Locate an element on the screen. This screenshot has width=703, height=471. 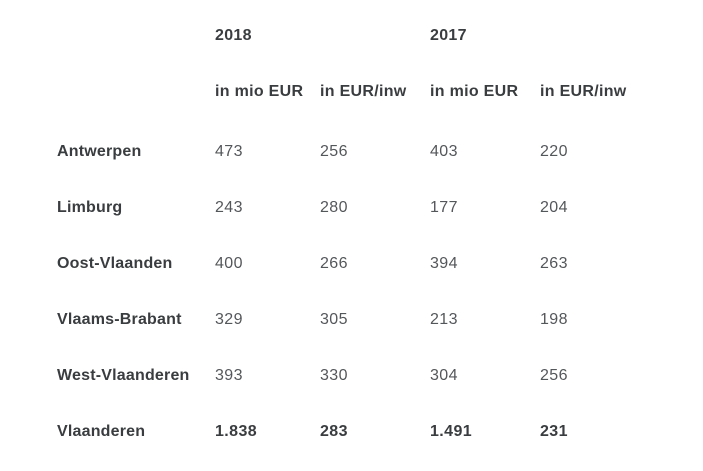
row-label: Oost-Vlaanden is located at coordinates (115, 263).